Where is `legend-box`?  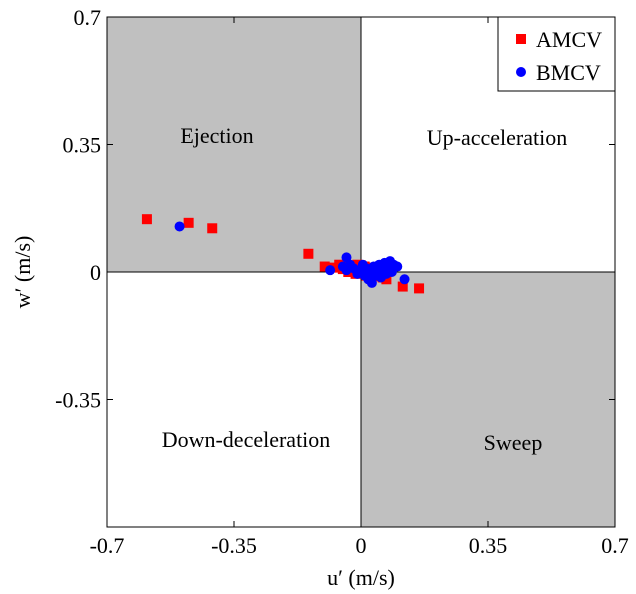 legend-box is located at coordinates (556, 54).